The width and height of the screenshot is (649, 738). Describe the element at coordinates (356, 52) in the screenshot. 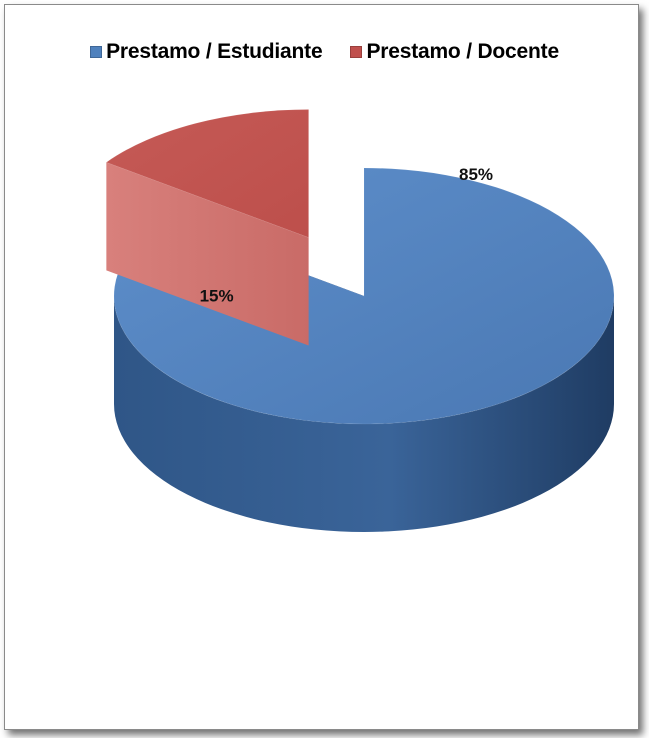

I see `legend-swatch-docente` at that location.